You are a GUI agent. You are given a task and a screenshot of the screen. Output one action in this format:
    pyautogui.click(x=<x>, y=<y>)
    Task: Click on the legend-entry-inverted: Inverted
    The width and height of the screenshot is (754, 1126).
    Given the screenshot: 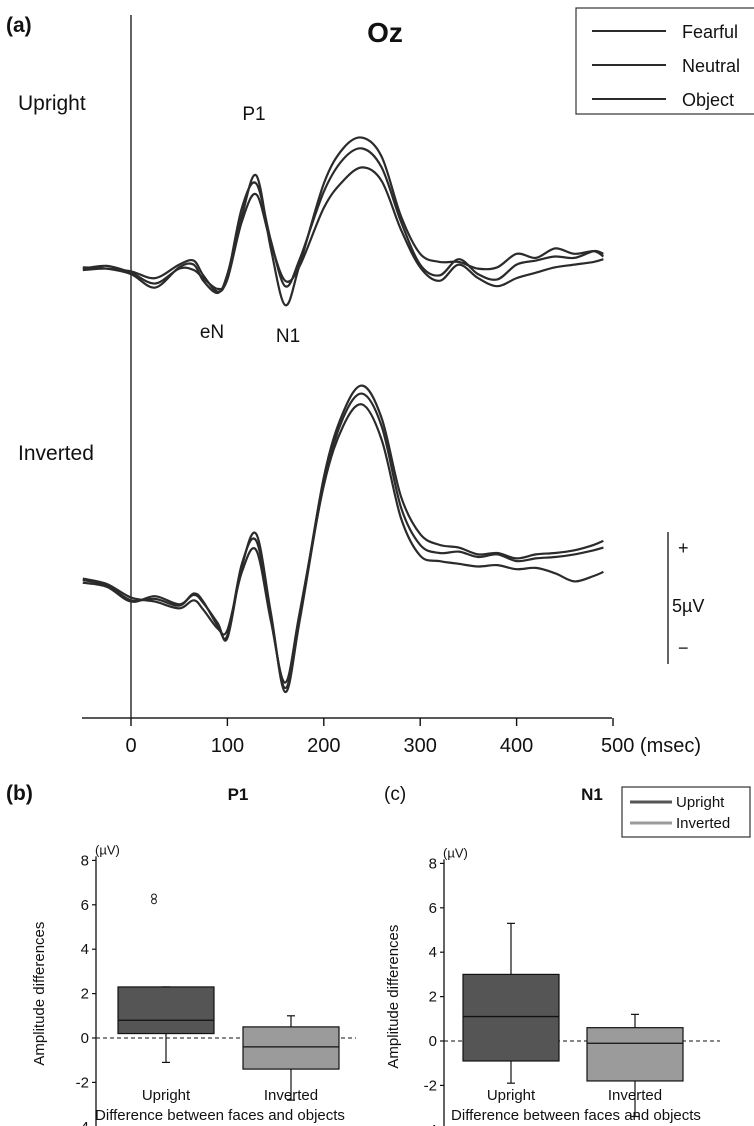 What is the action you would take?
    pyautogui.click(x=703, y=823)
    